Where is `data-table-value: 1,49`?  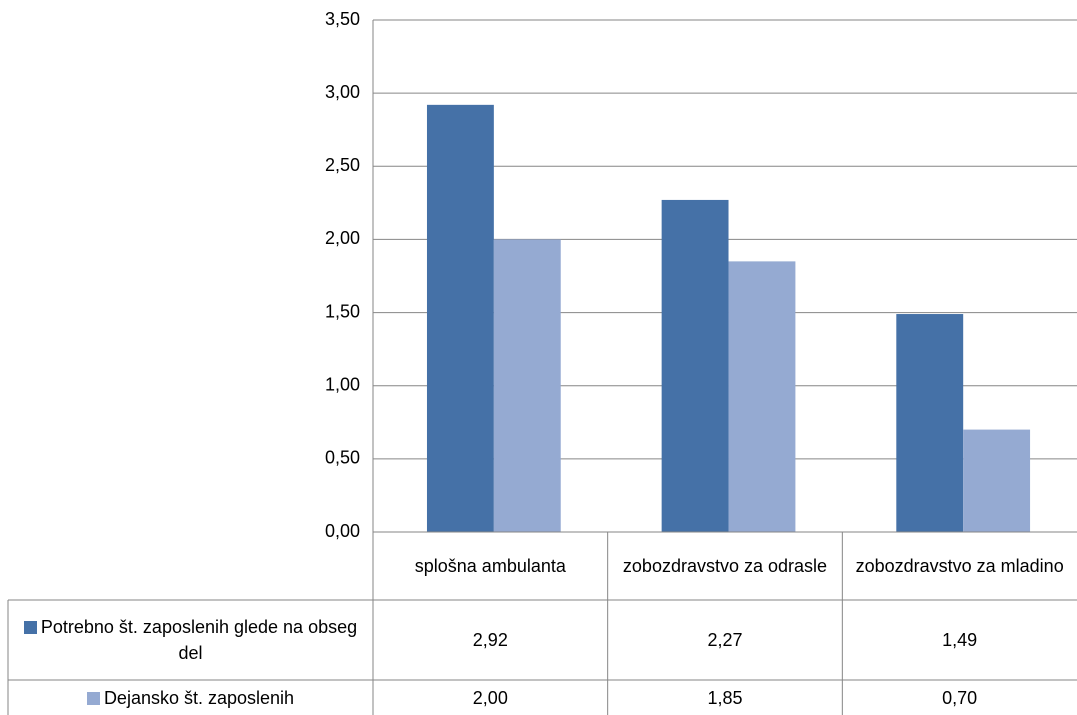 data-table-value: 1,49 is located at coordinates (959, 640).